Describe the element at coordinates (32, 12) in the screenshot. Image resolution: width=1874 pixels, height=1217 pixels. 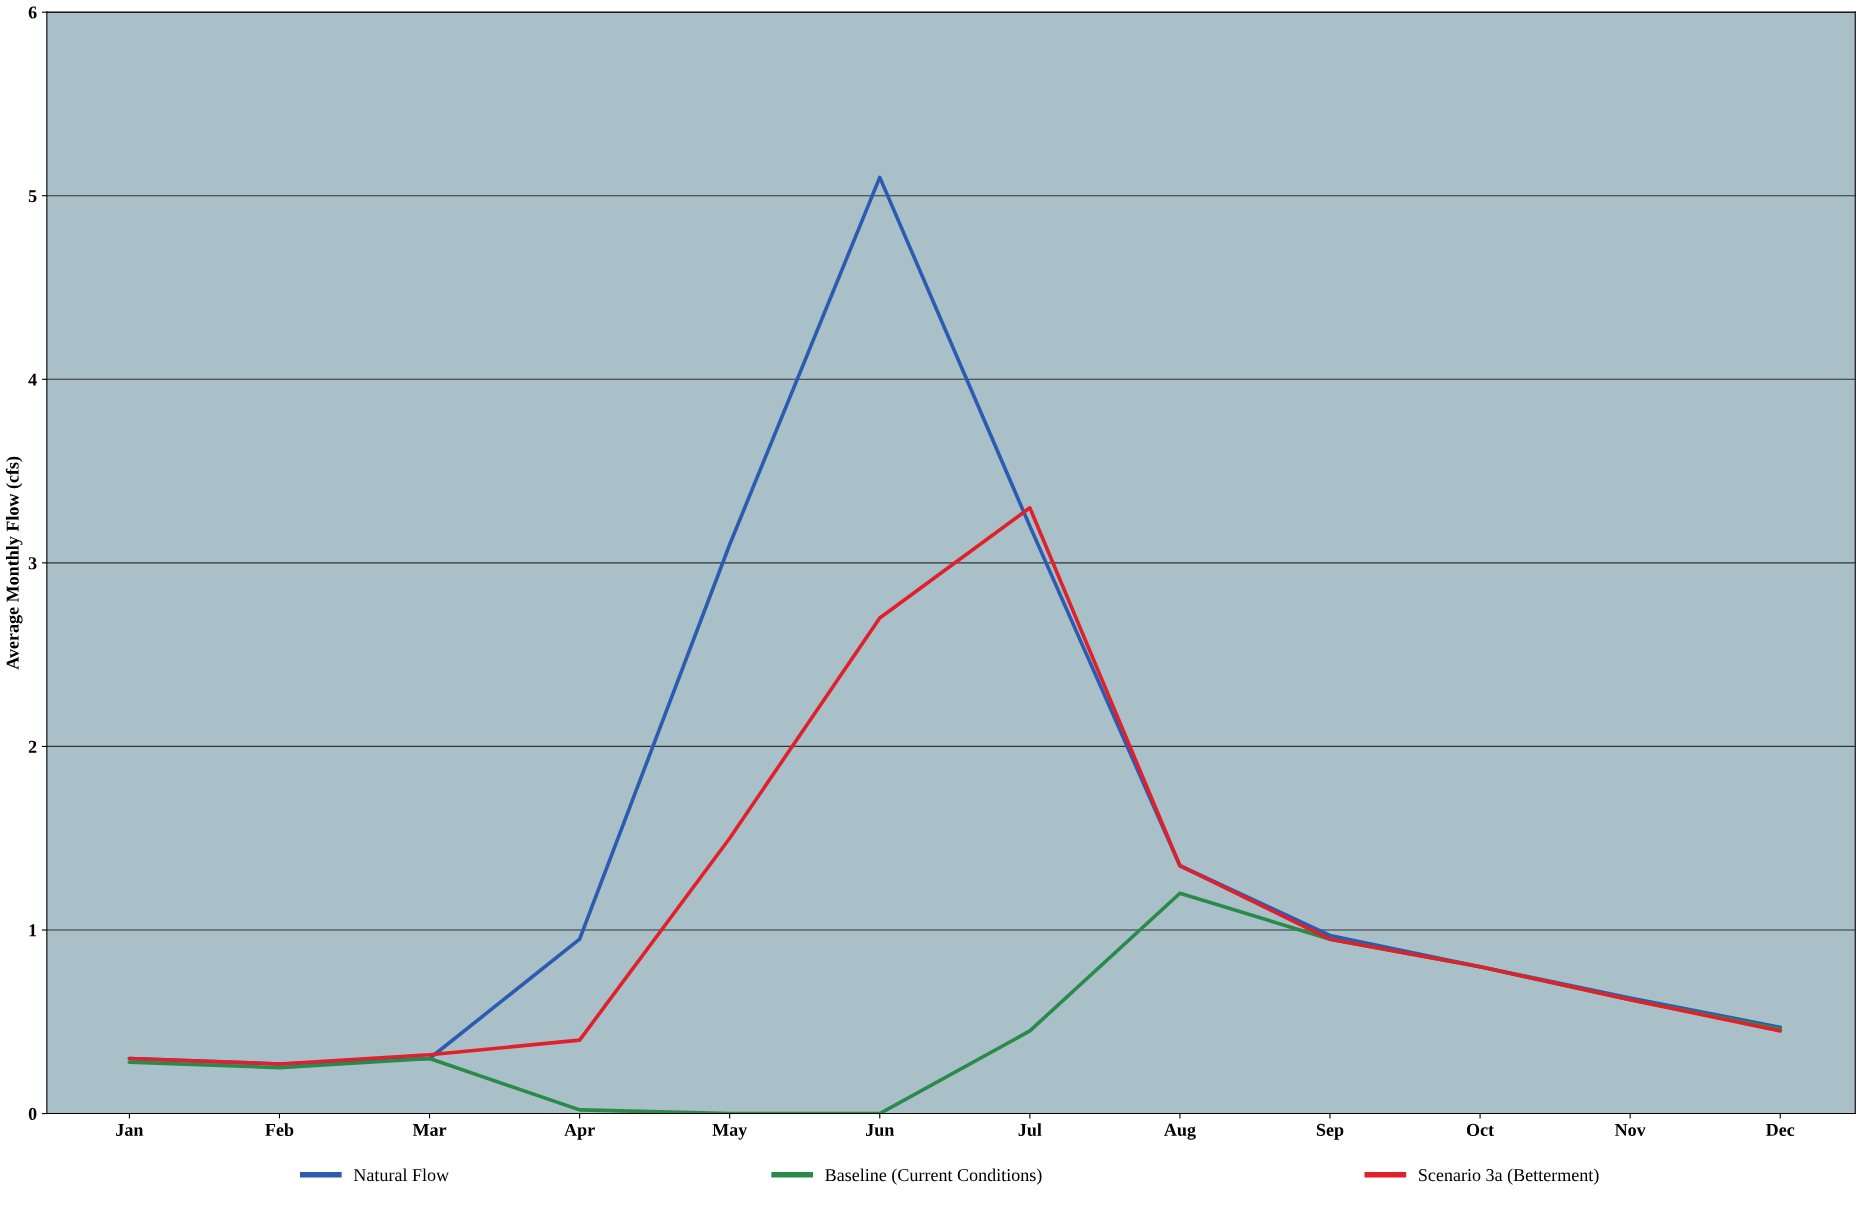
I see `y-tick-label: 6` at that location.